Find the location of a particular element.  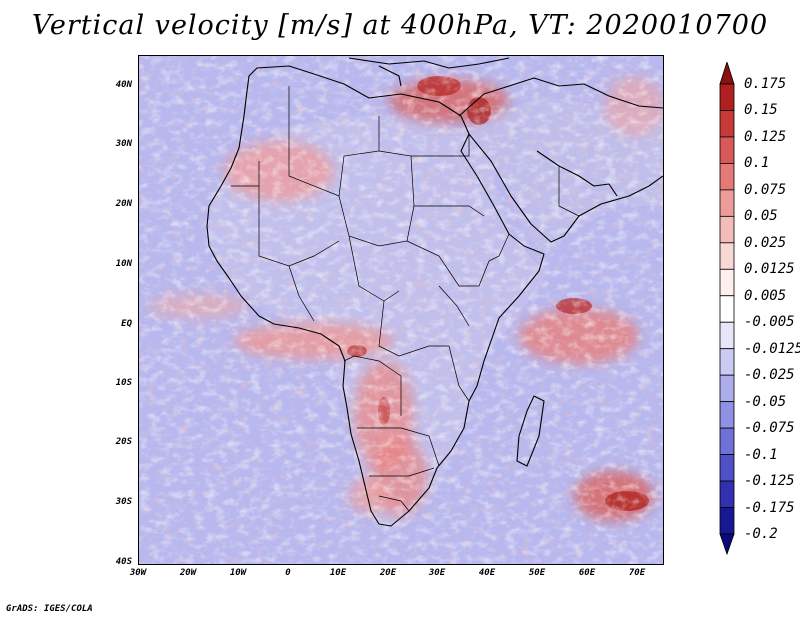

lat-label: 10S is located at coordinates (123, 383).